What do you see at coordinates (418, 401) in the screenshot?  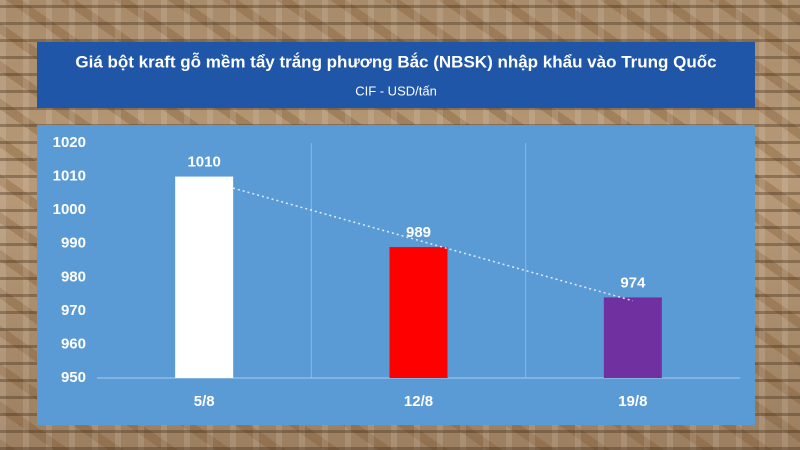 I see `x-tick-label: 12/8` at bounding box center [418, 401].